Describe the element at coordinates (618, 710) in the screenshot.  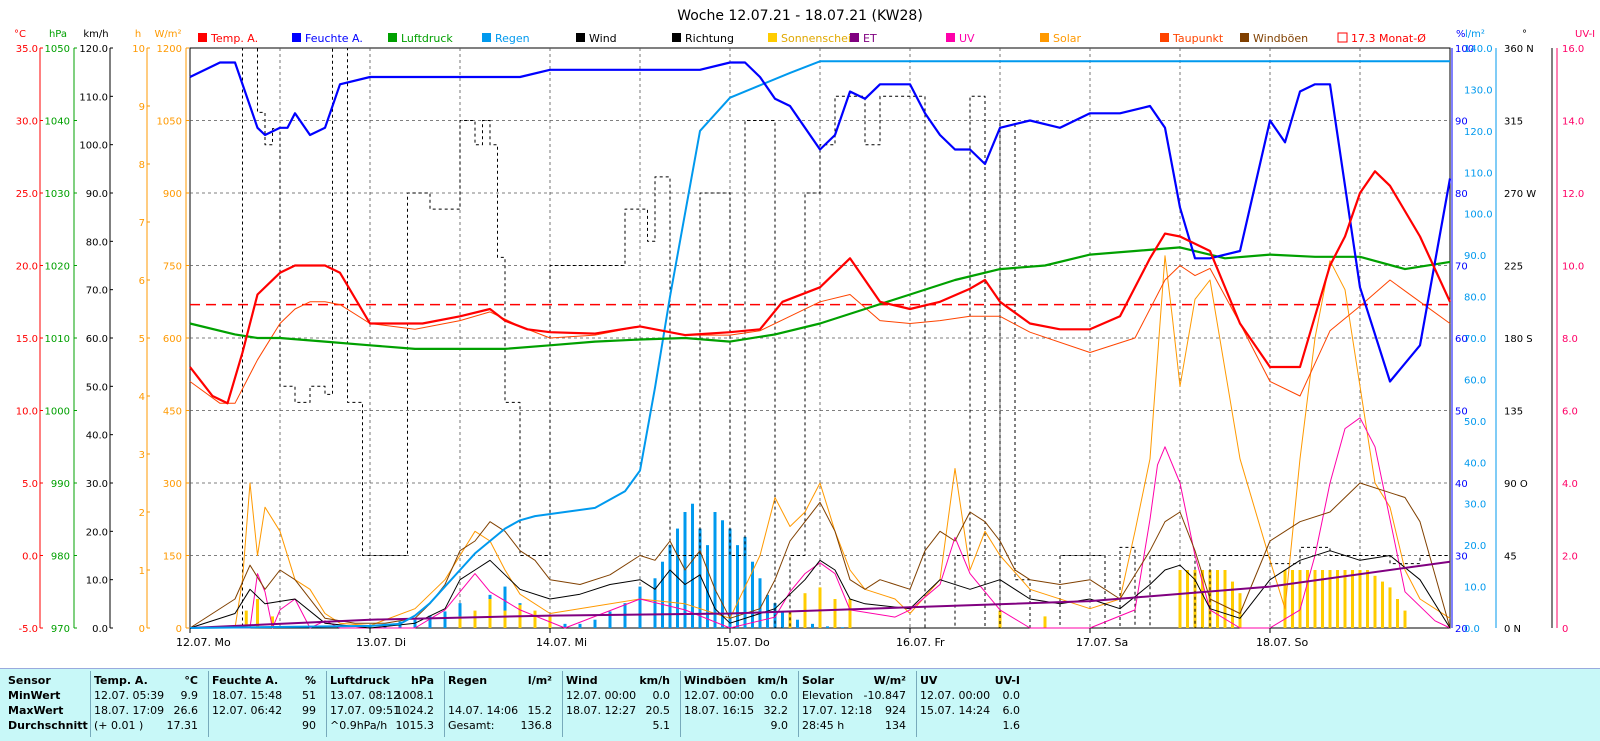
I see `stats-wind-row: 18.07. 12:27 20.5` at that location.